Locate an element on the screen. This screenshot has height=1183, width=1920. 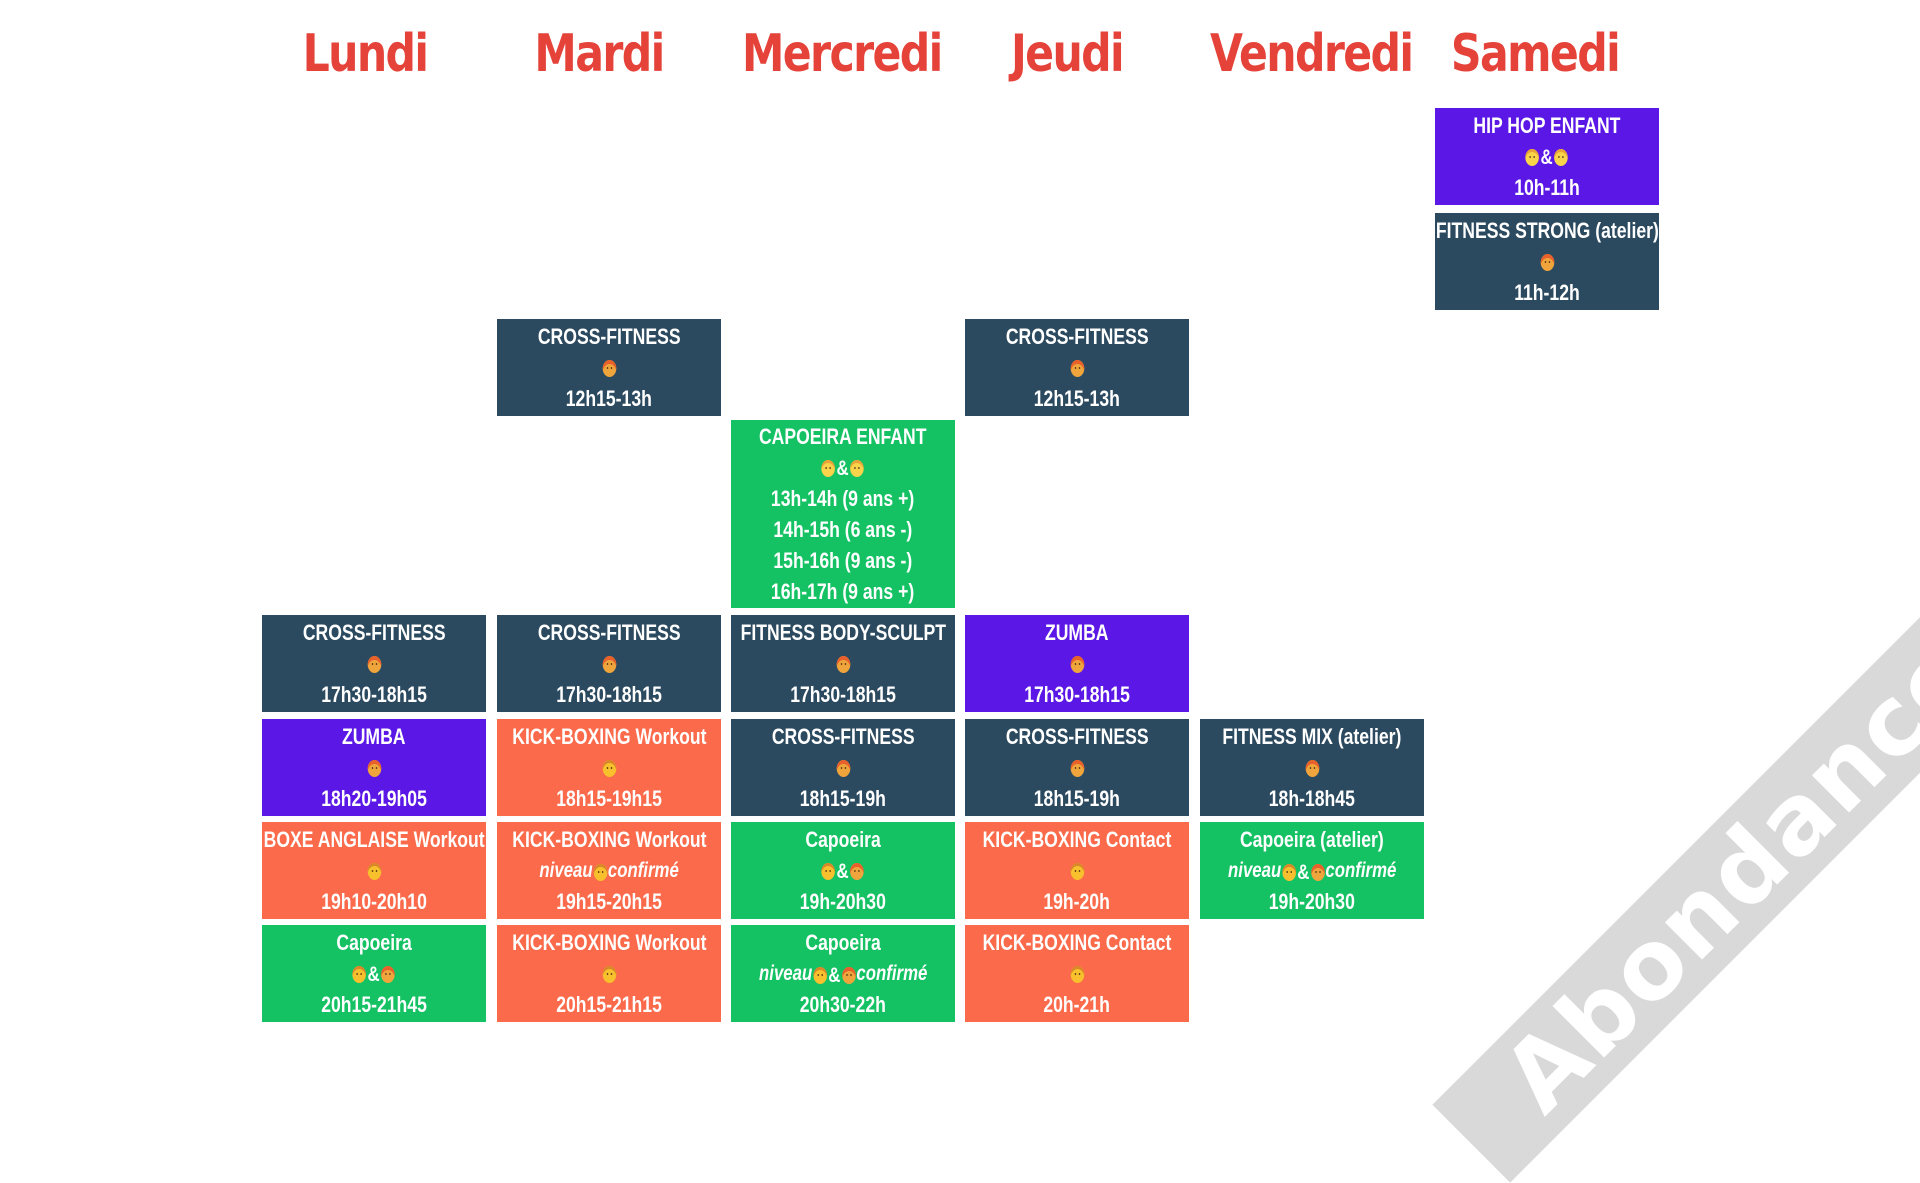
class-card-mar-cross-midi: CROSS-FITNESS 12h15-13h is located at coordinates (609, 367).